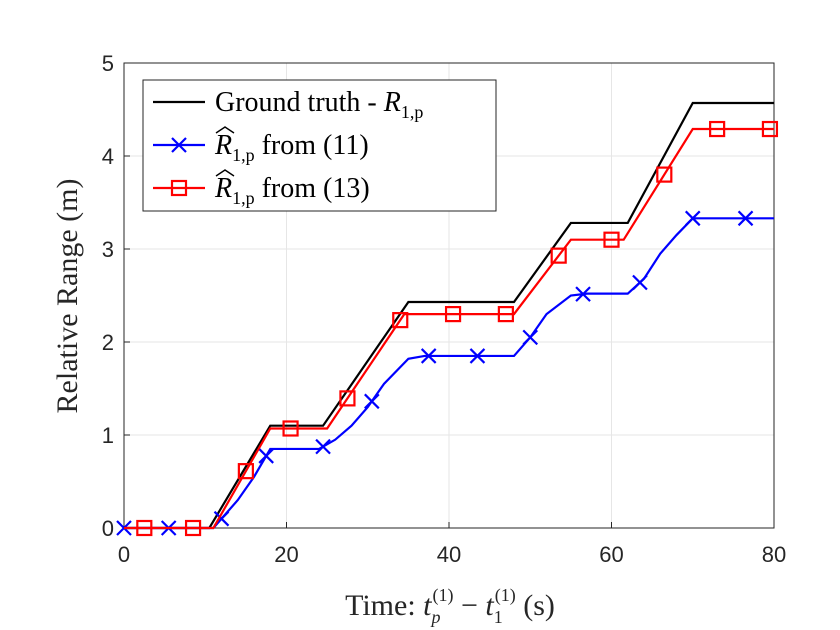 The image size is (840, 630). Describe the element at coordinates (108, 528) in the screenshot. I see `y-tick-label: 0` at that location.